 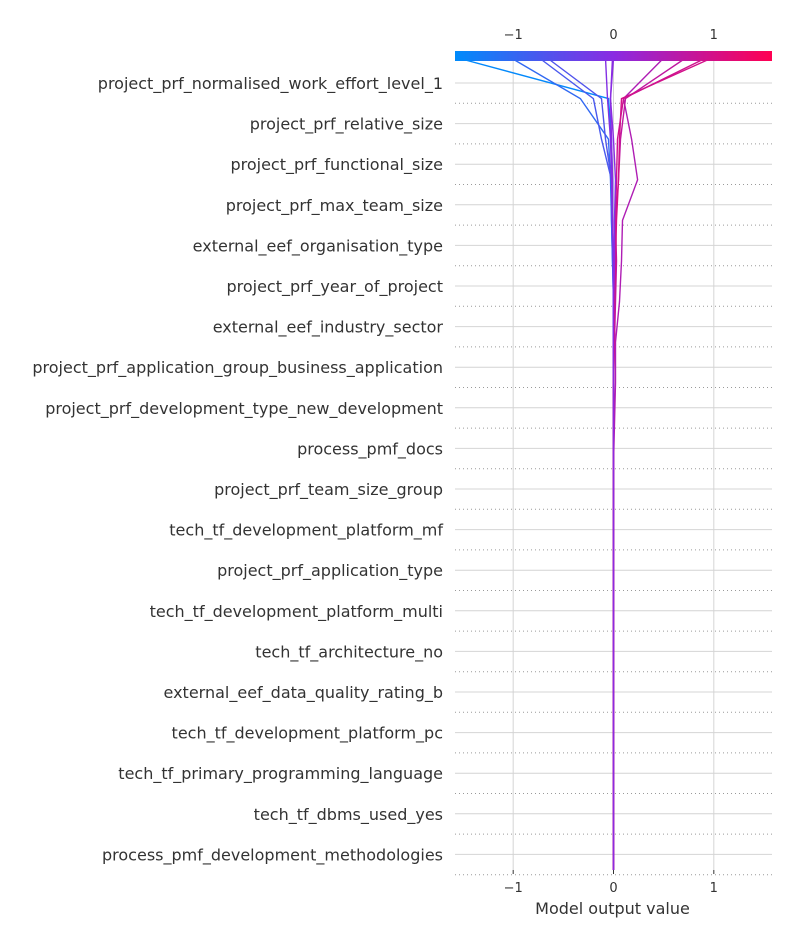 What do you see at coordinates (346, 125) in the screenshot?
I see `feature-label: project_prf_relative_size` at bounding box center [346, 125].